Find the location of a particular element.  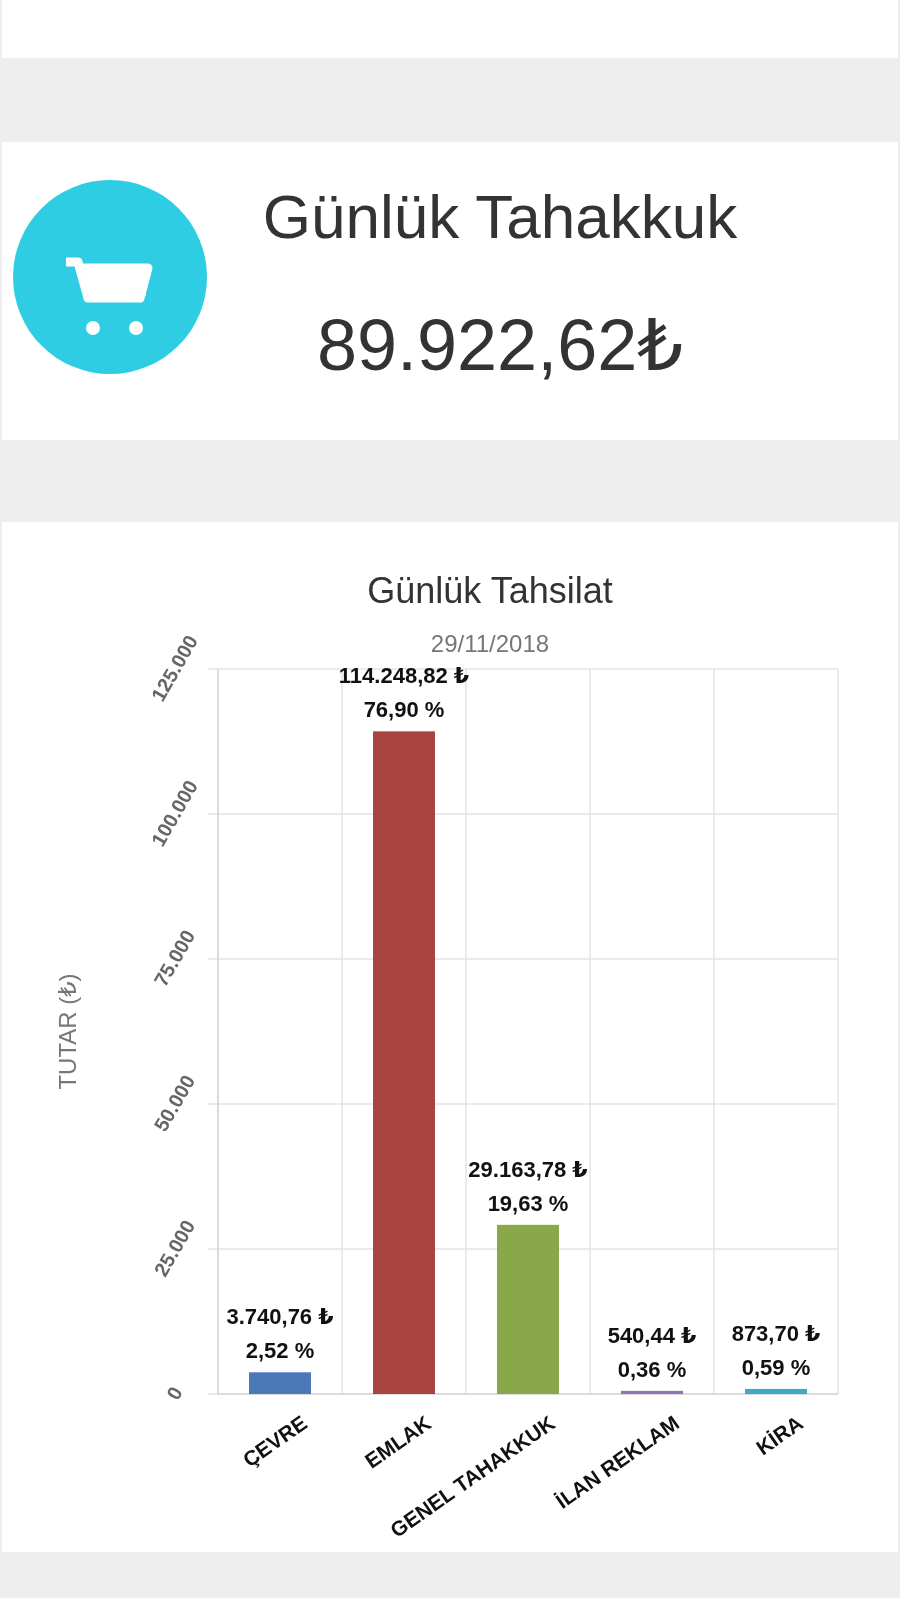

y-tick-label: 0 is located at coordinates (174, 1393).